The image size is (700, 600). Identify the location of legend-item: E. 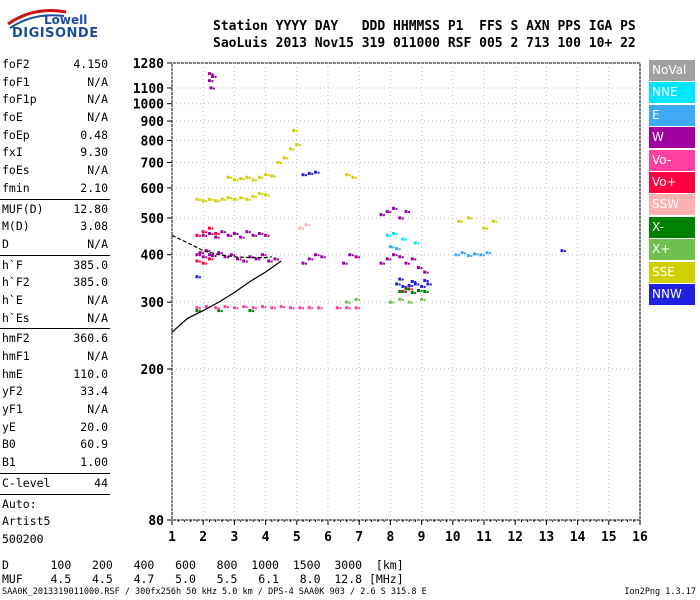
(672, 115).